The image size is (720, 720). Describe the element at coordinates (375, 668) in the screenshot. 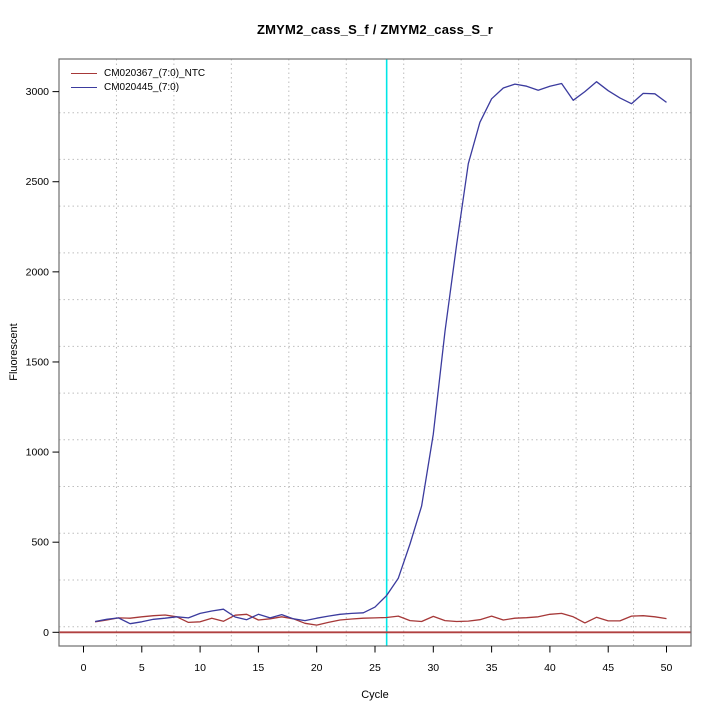

I see `x-tick-label: 25` at that location.